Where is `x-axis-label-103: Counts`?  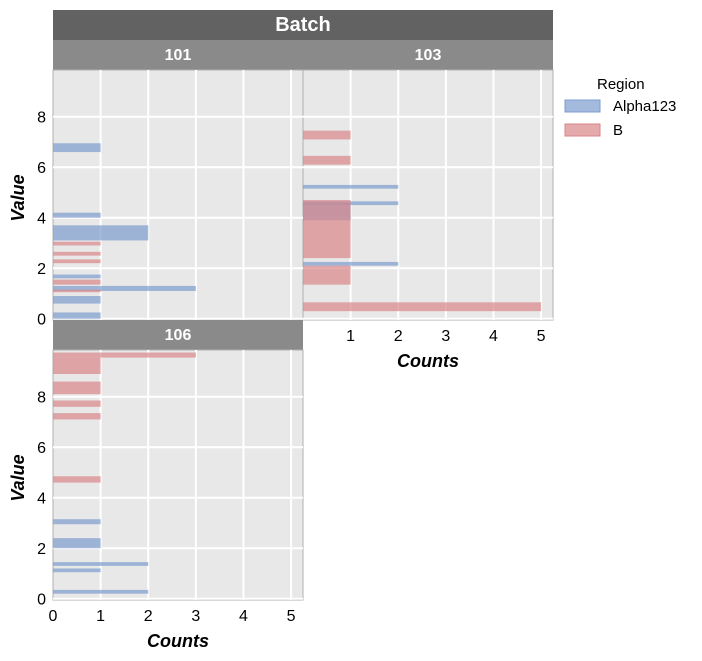 x-axis-label-103: Counts is located at coordinates (428, 361).